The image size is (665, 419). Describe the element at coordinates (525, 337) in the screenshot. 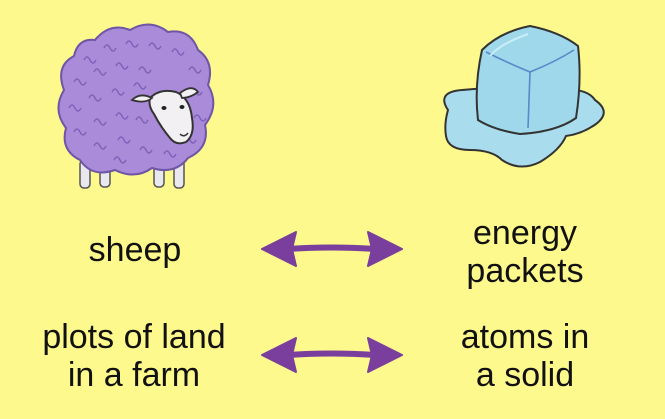

I see `label-line: atoms in` at that location.